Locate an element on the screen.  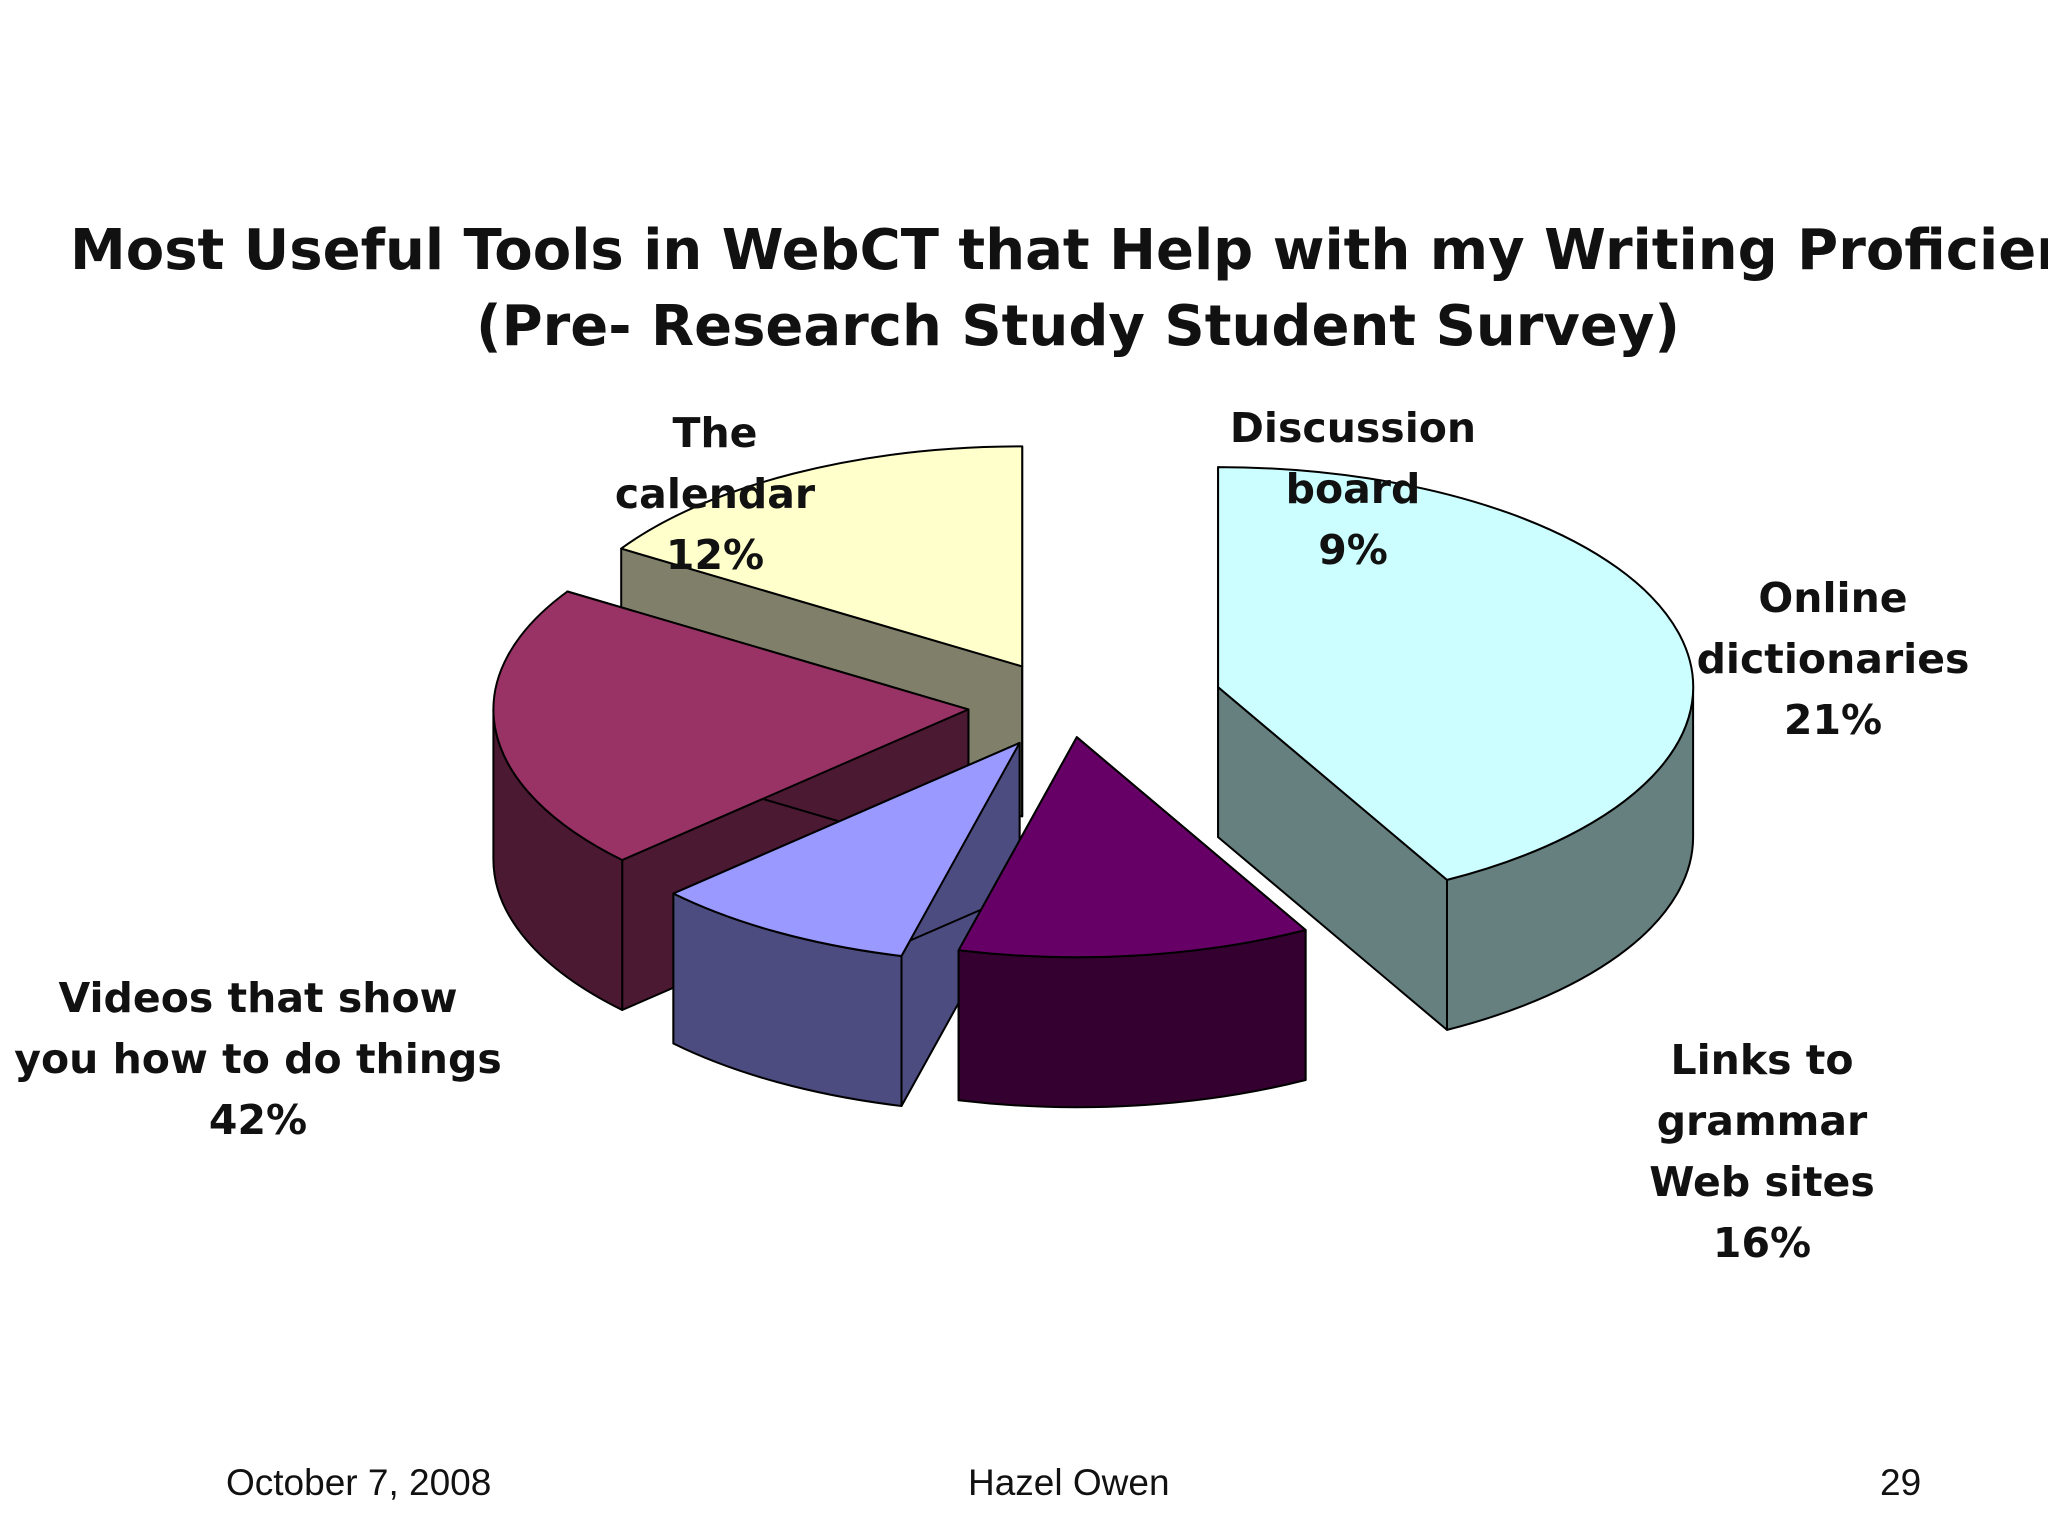
footer-author: Hazel Owen is located at coordinates (1069, 1482).